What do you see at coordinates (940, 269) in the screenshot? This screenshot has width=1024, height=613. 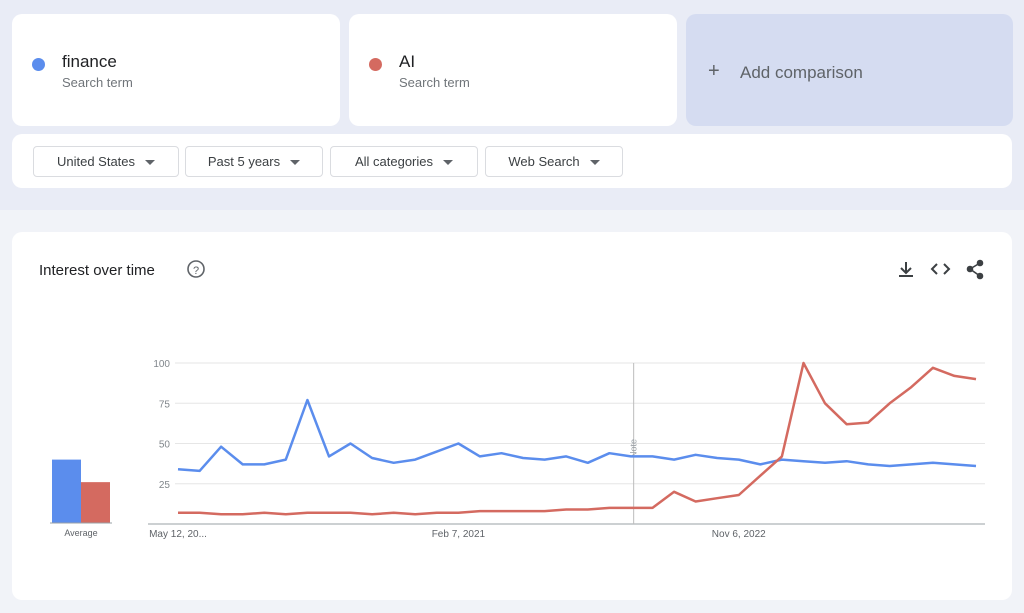 I see `embed-icon` at bounding box center [940, 269].